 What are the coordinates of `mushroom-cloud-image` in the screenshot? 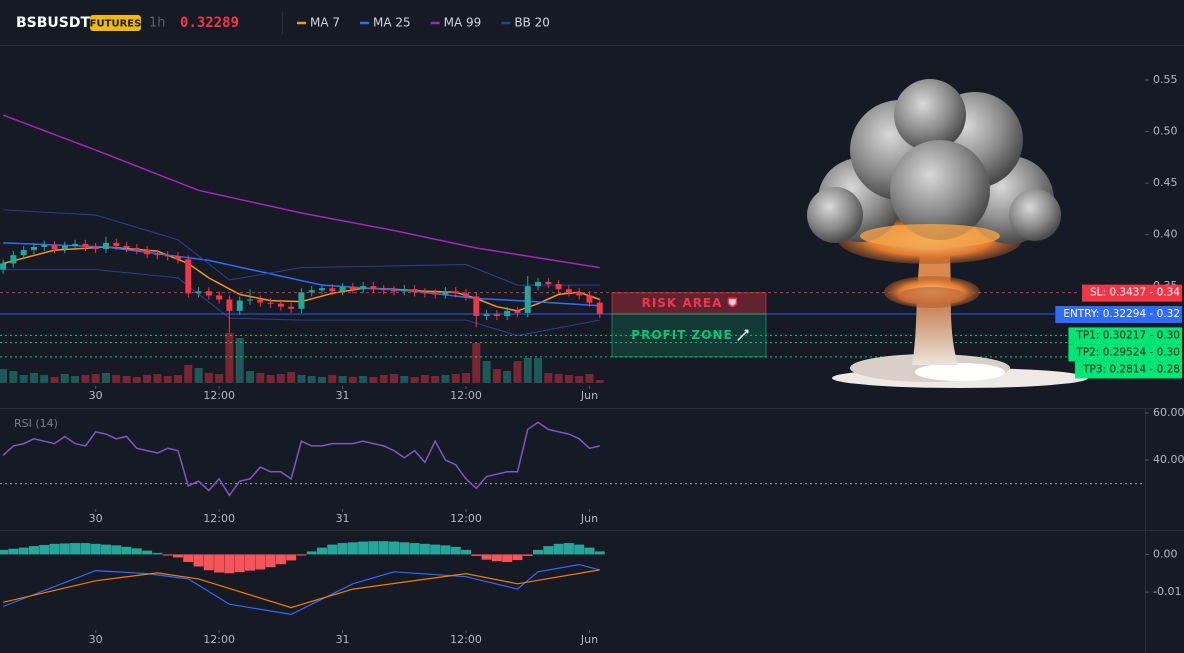 It's located at (947, 233).